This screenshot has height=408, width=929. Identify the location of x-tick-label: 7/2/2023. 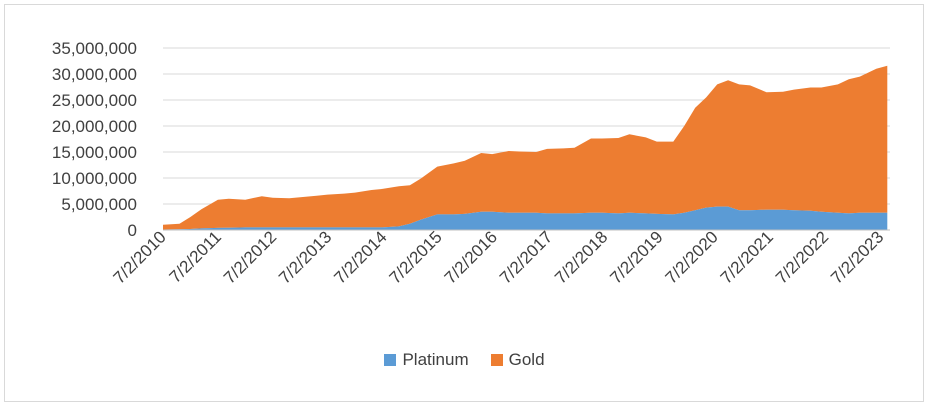
(857, 257).